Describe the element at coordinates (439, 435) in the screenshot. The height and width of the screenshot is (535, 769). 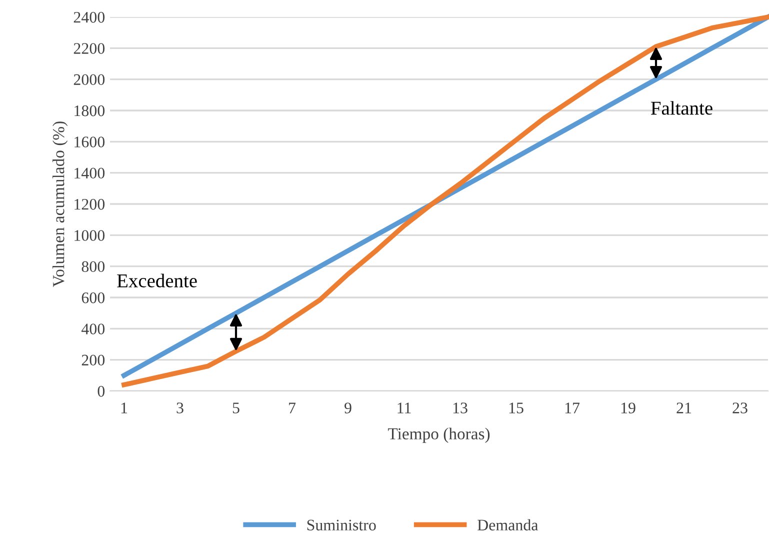
I see `x-axis-title: Tiempo (horas)` at that location.